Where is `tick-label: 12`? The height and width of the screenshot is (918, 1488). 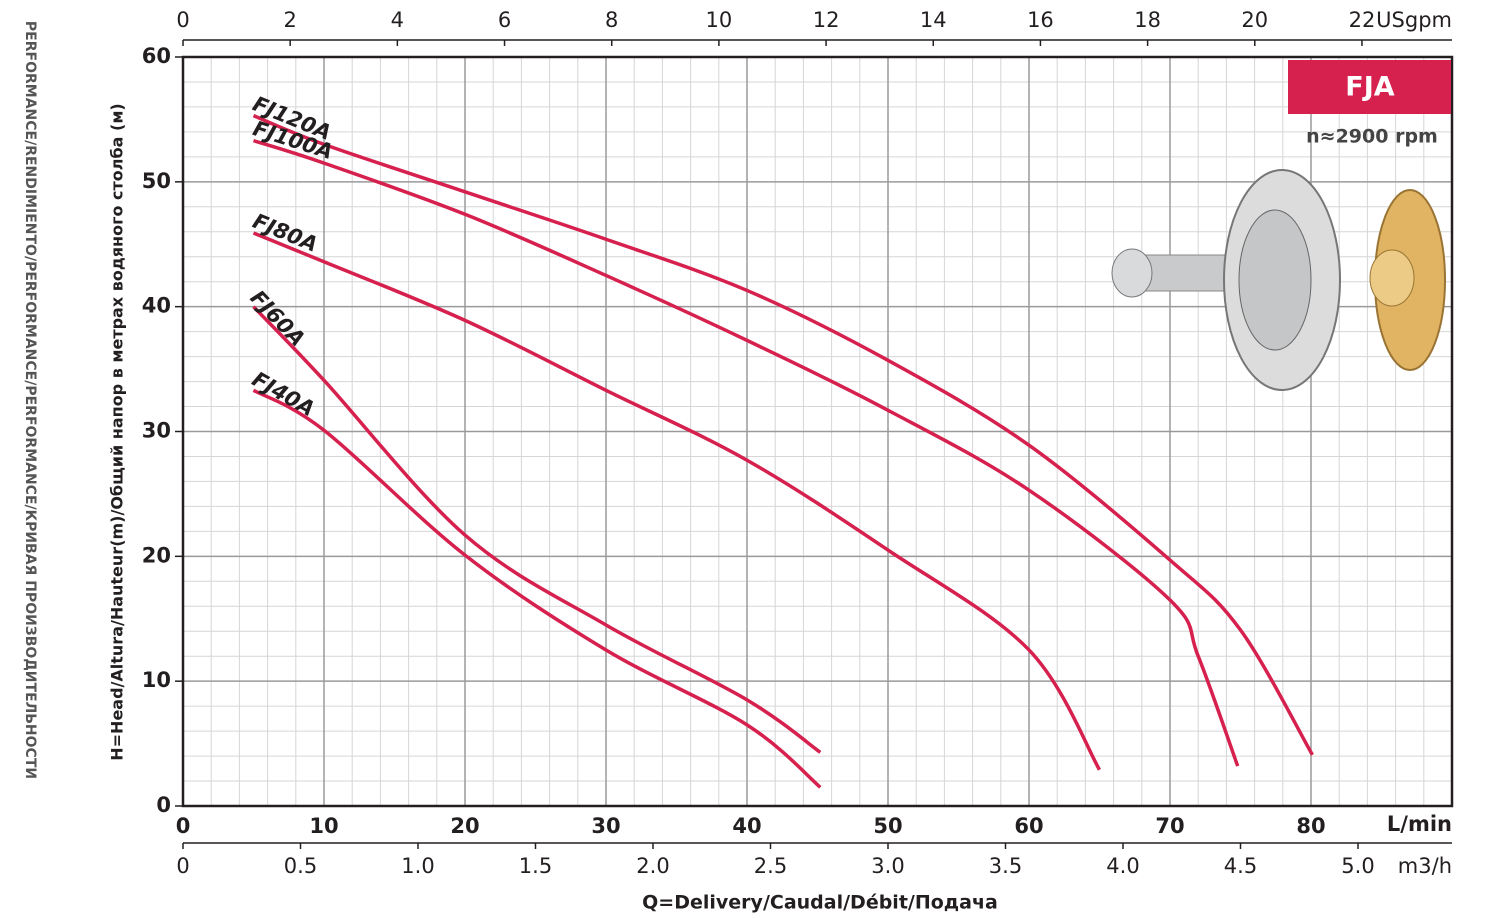 tick-label: 12 is located at coordinates (826, 20).